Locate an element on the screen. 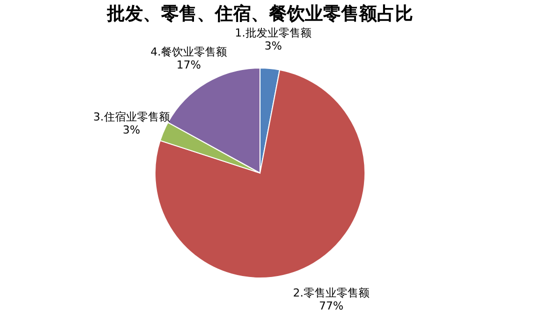 Image resolution: width=533 pixels, height=329 pixels. slice-label: 1.批发业零售额 is located at coordinates (273, 33).